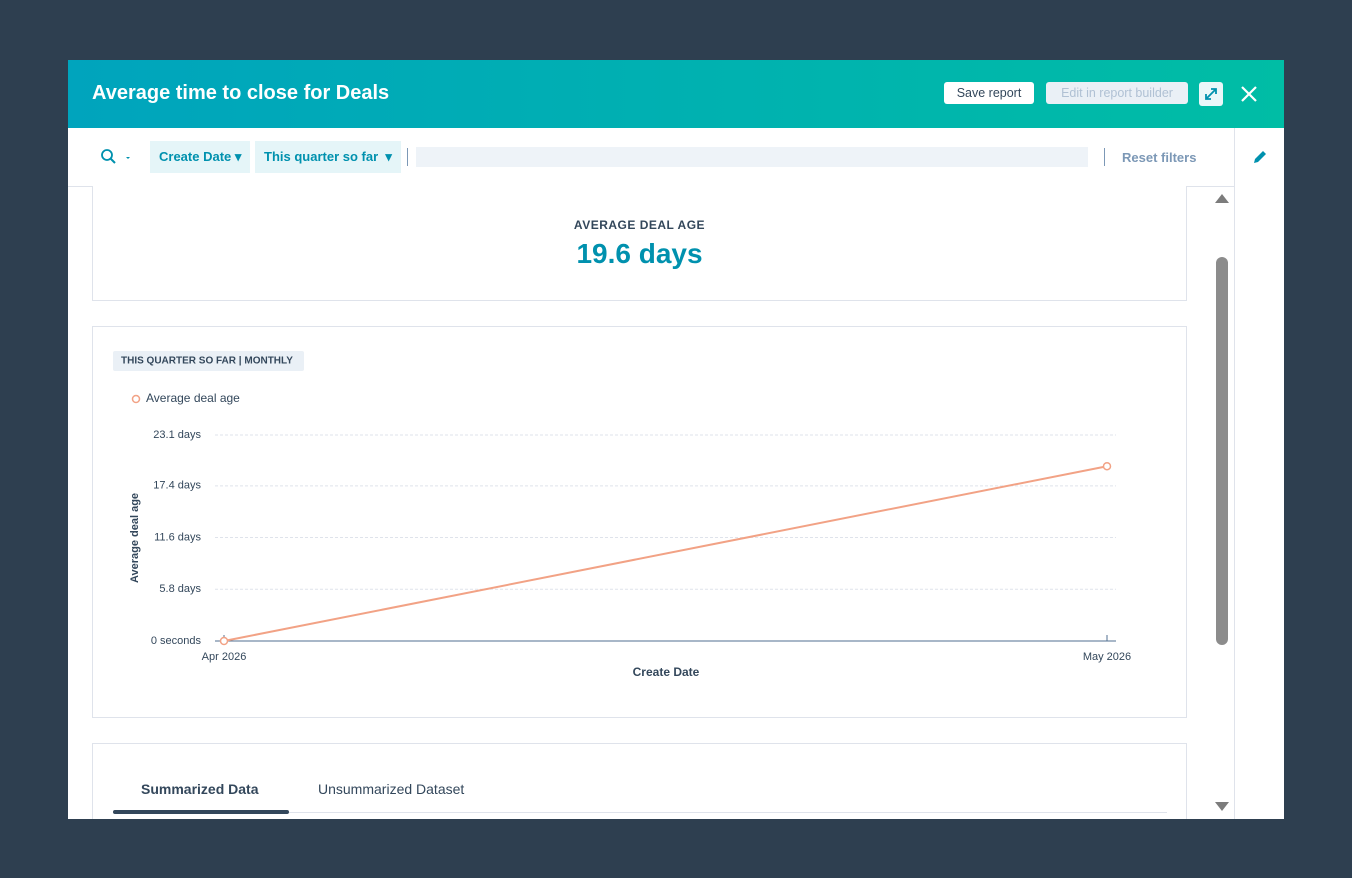 This screenshot has height=878, width=1352. What do you see at coordinates (989, 93) in the screenshot?
I see `save-report-button: Save report` at bounding box center [989, 93].